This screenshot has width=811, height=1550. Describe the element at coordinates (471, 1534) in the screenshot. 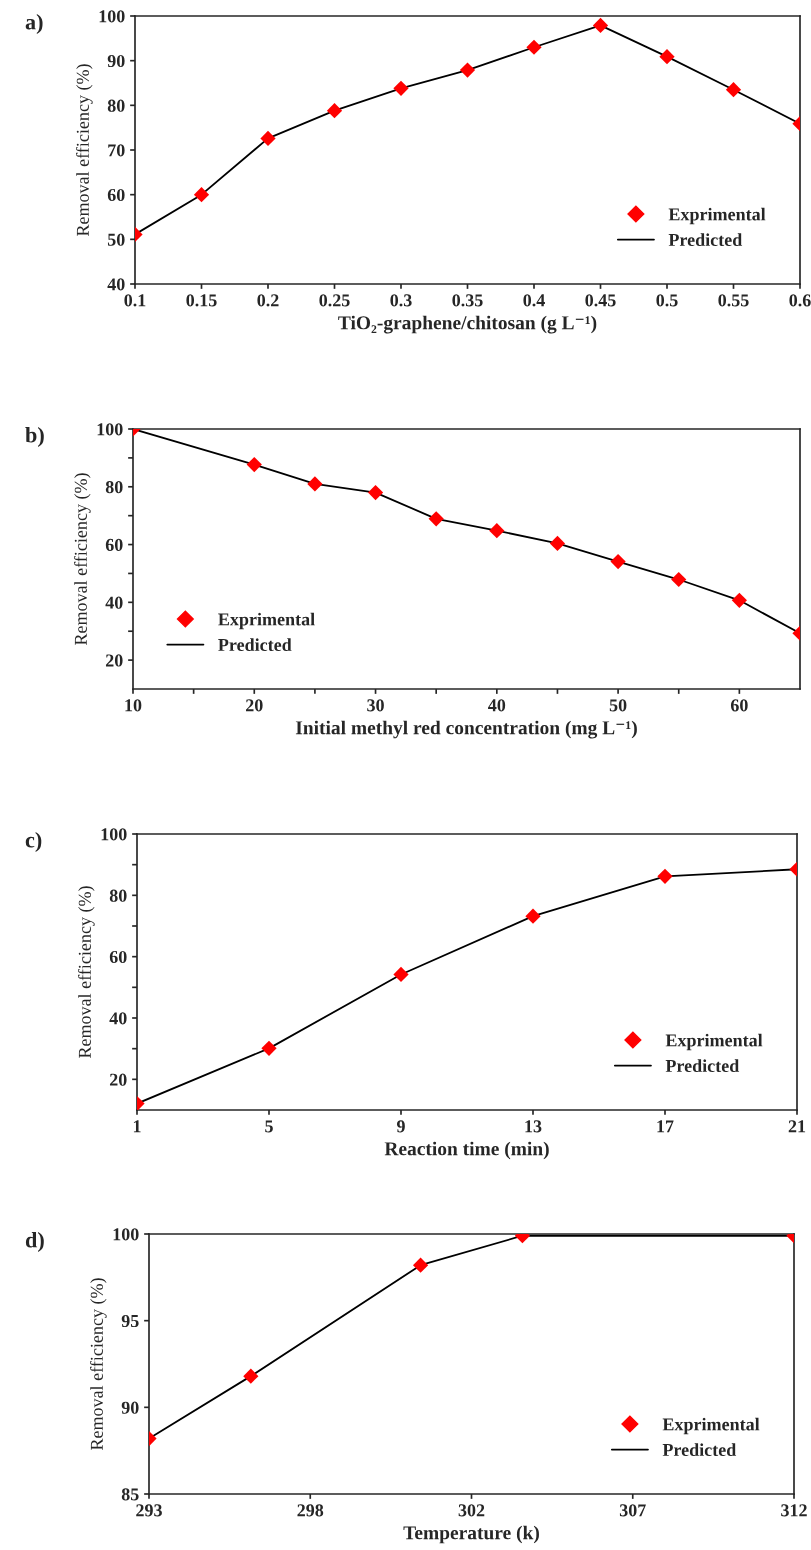

I see `x-axis-title: Temperature (k)` at that location.